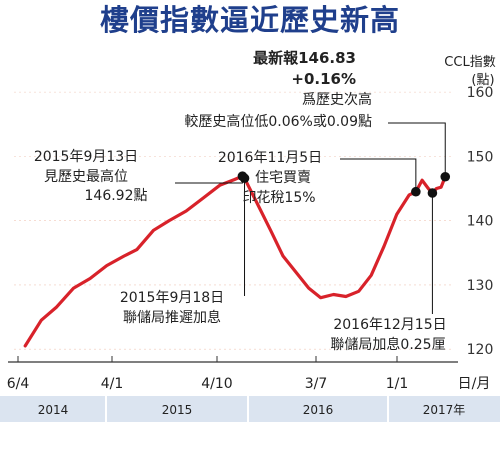 The width and height of the screenshot is (500, 450). Describe the element at coordinates (389, 325) in the screenshot. I see `rate-hike-annotation-line1: 2016年12月15日` at that location.